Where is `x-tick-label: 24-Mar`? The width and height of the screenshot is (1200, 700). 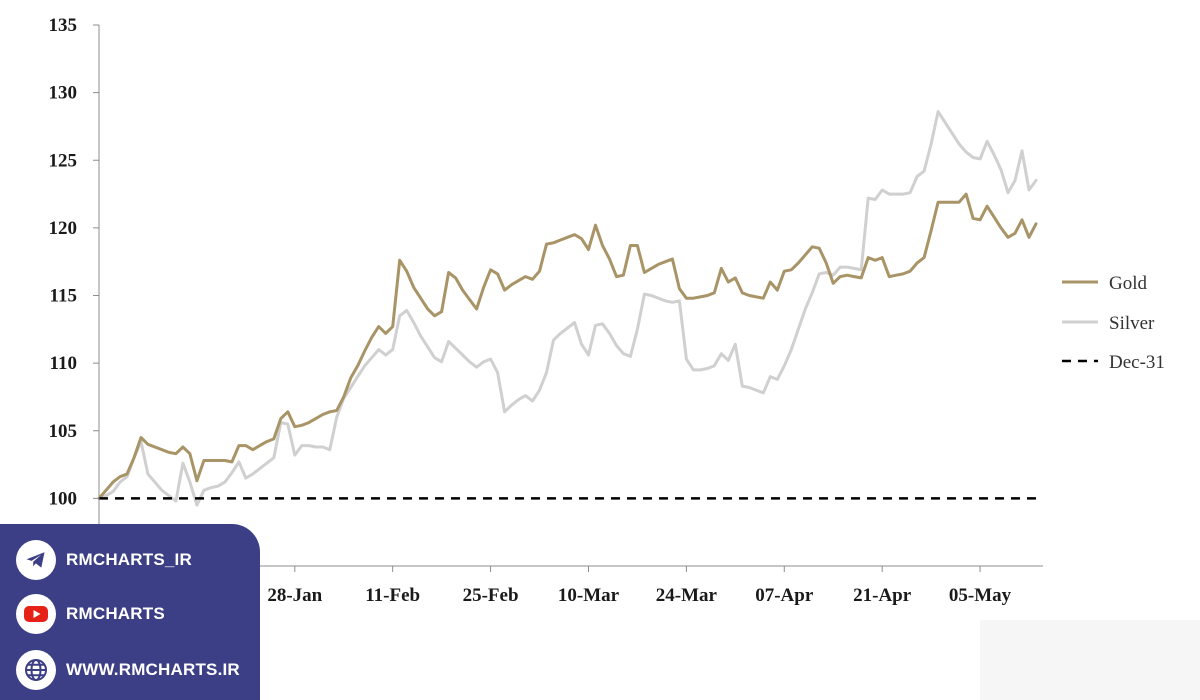
x-tick-label: 24-Mar is located at coordinates (687, 595).